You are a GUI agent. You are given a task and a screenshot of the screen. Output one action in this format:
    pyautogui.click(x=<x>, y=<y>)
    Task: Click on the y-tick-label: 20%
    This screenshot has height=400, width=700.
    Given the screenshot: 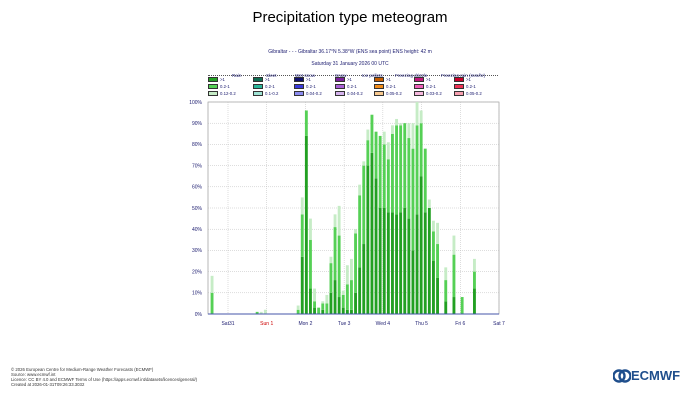 What is the action you would take?
    pyautogui.click(x=197, y=272)
    